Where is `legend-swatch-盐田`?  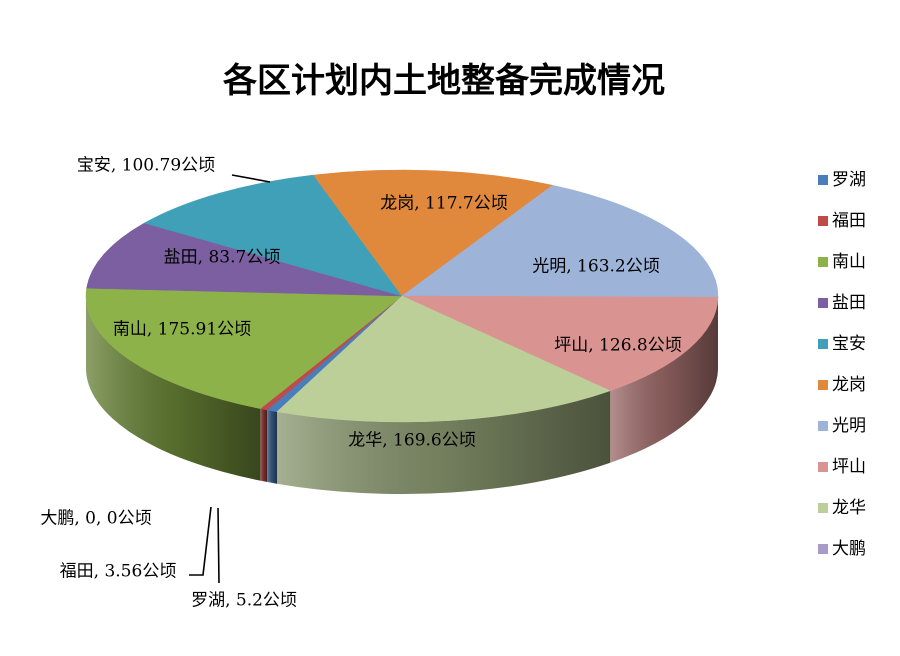
legend-swatch-盐田 is located at coordinates (823, 303).